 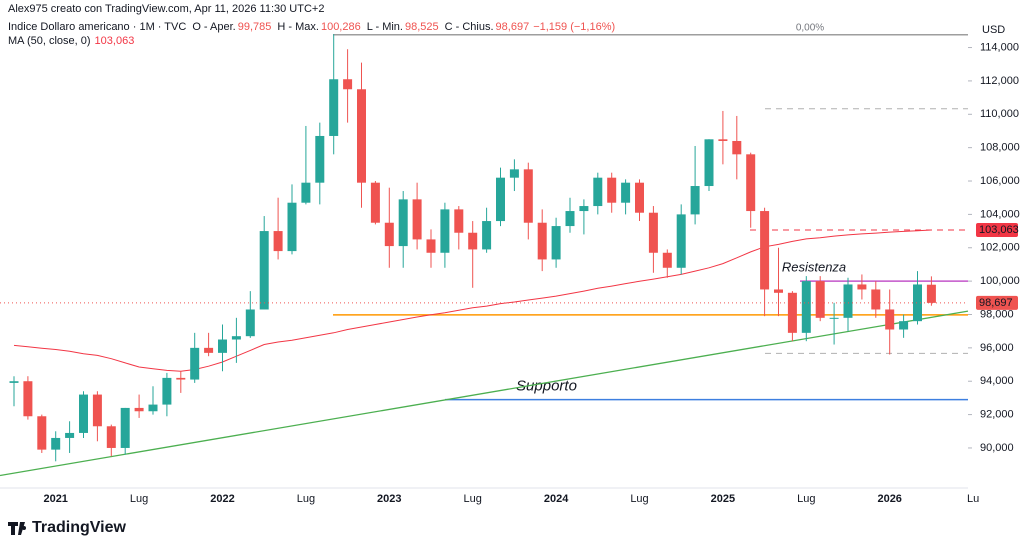 I want to click on y-tick-label: 106,000, so click(x=1000, y=181).